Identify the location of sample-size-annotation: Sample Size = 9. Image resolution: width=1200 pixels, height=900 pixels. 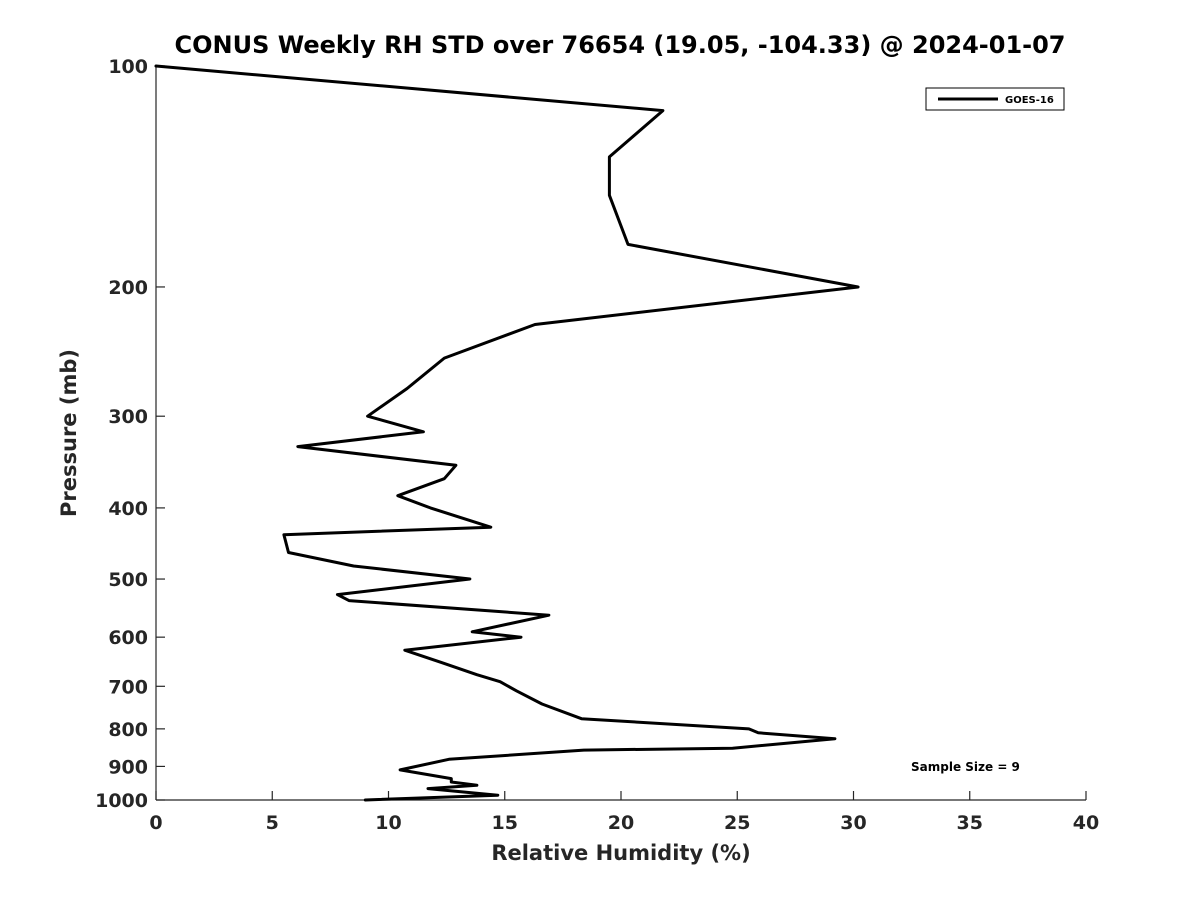
(965, 767).